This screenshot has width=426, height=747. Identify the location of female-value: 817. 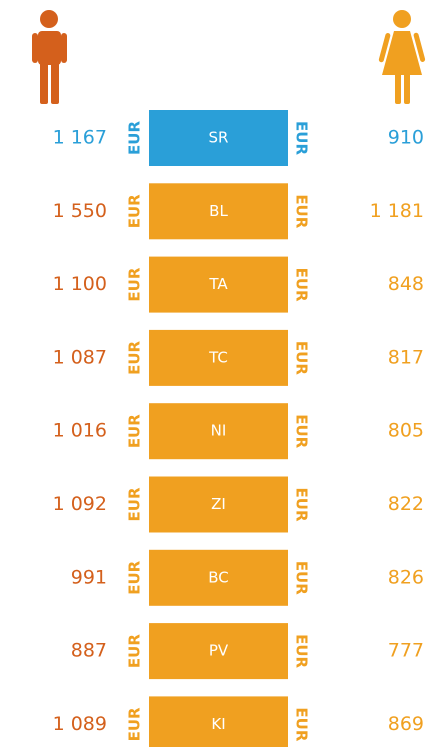
(406, 357).